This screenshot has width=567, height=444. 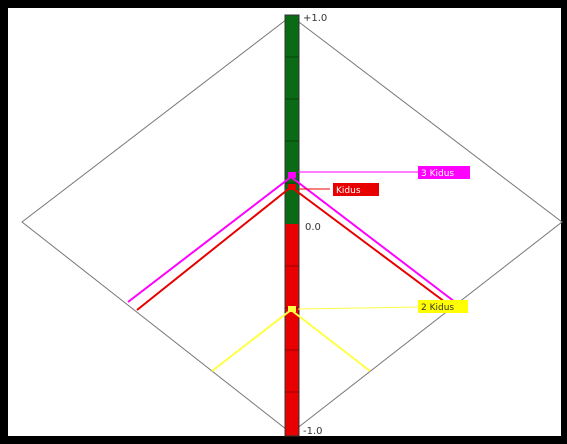 What do you see at coordinates (313, 431) in the screenshot?
I see `scale-bottom-label: -1.0` at bounding box center [313, 431].